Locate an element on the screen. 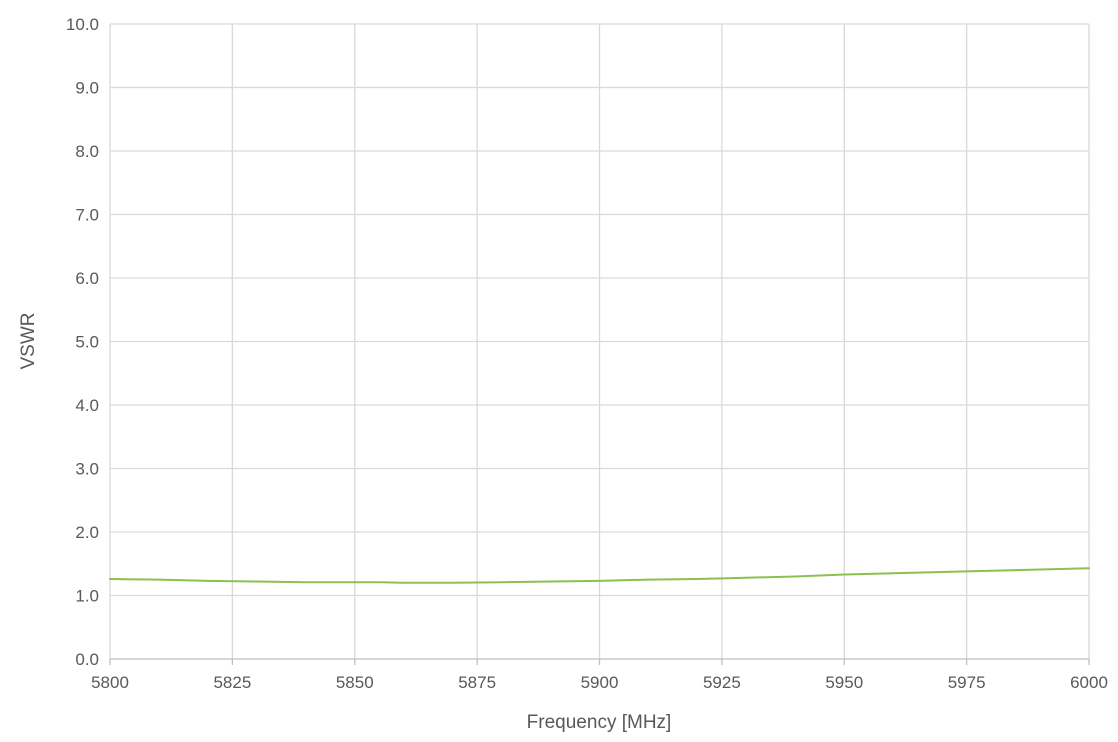 The width and height of the screenshot is (1118, 742). x-tick-label: 5850 is located at coordinates (355, 682).